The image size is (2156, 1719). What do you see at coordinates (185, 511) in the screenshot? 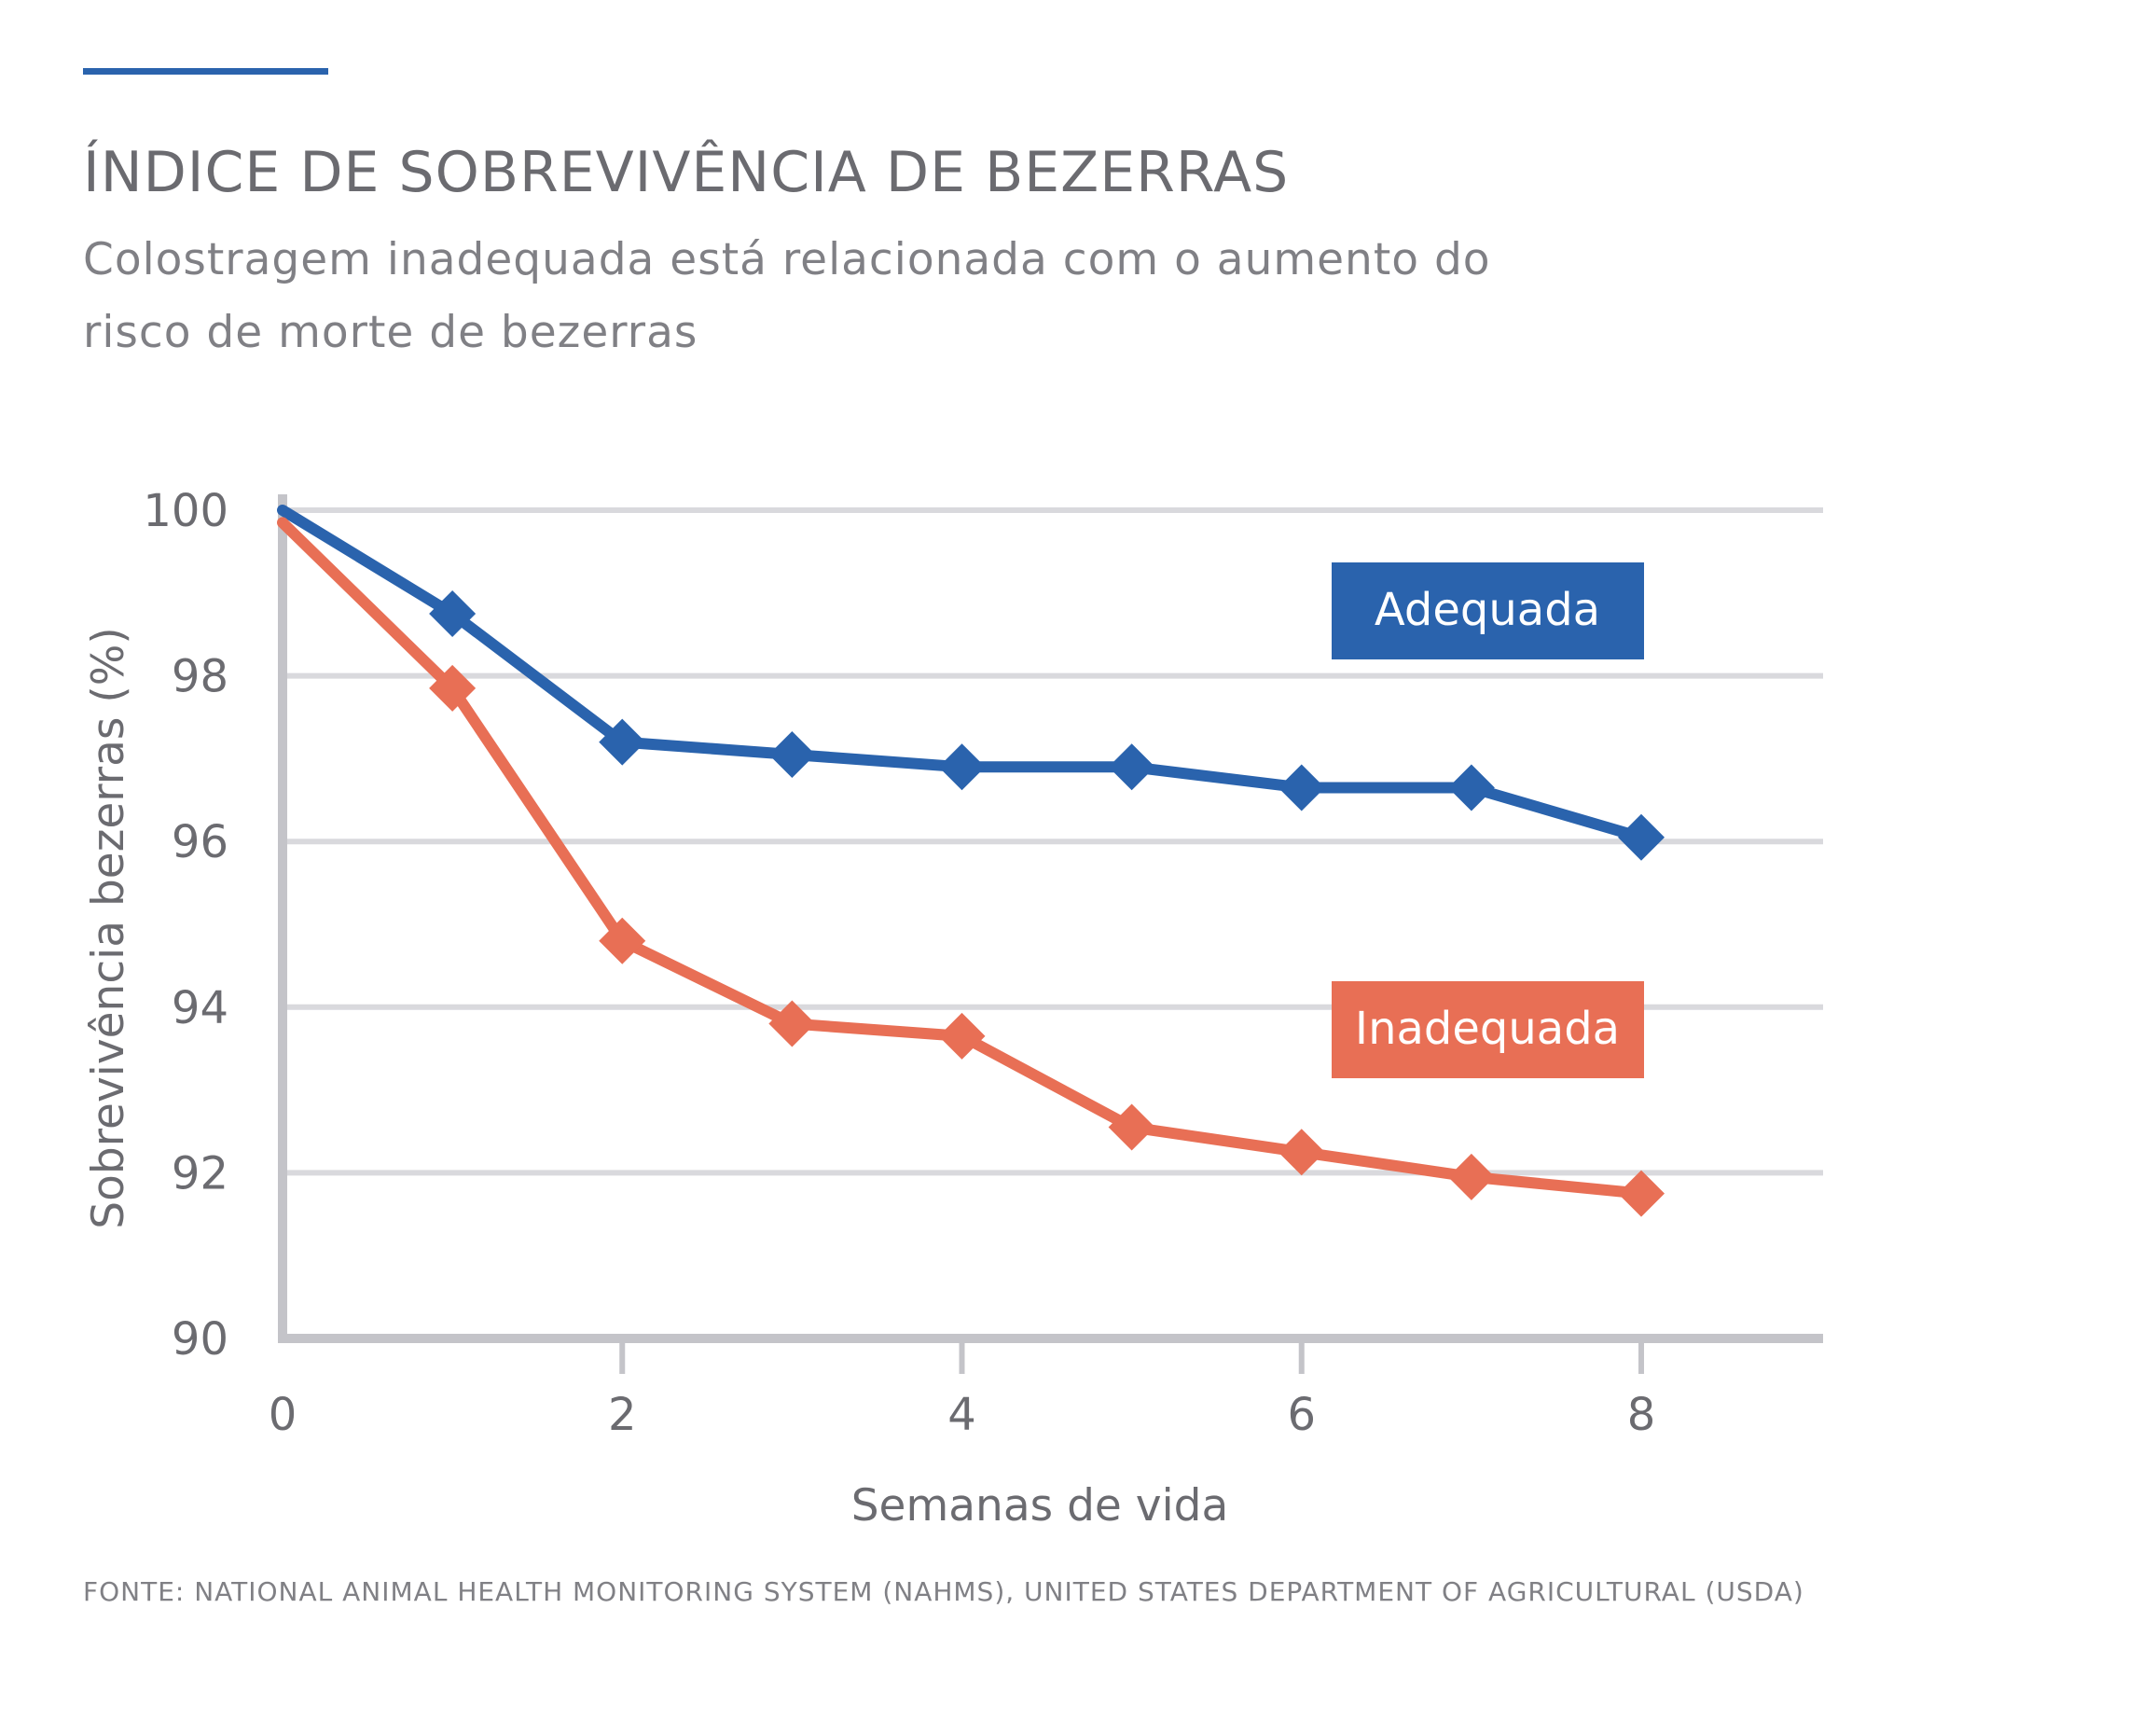
I see `y-tick-label-100: 100` at bounding box center [185, 511].